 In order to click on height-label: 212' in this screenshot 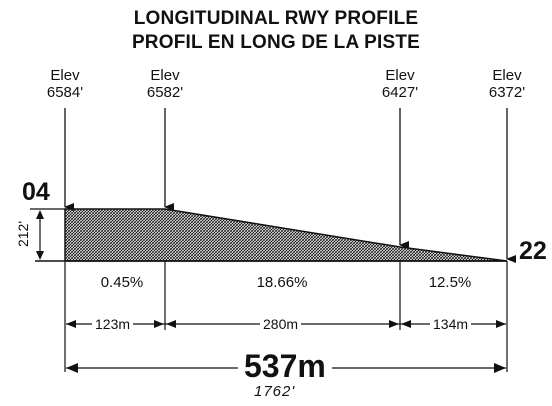, I will do `click(23, 234)`.